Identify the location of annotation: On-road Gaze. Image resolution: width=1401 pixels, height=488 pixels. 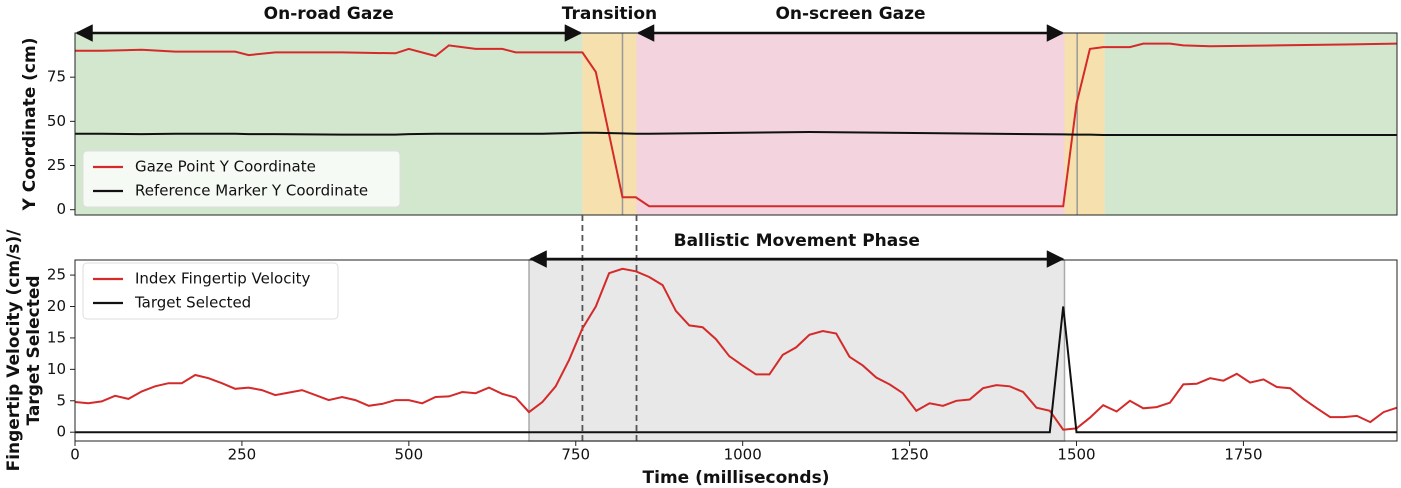
(329, 14).